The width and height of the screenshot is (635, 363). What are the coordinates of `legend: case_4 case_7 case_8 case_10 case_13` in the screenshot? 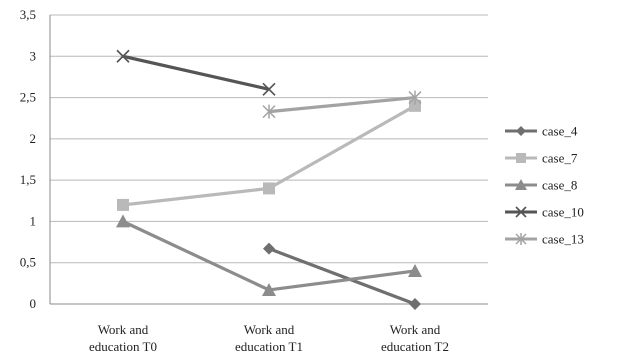 It's located at (544, 185).